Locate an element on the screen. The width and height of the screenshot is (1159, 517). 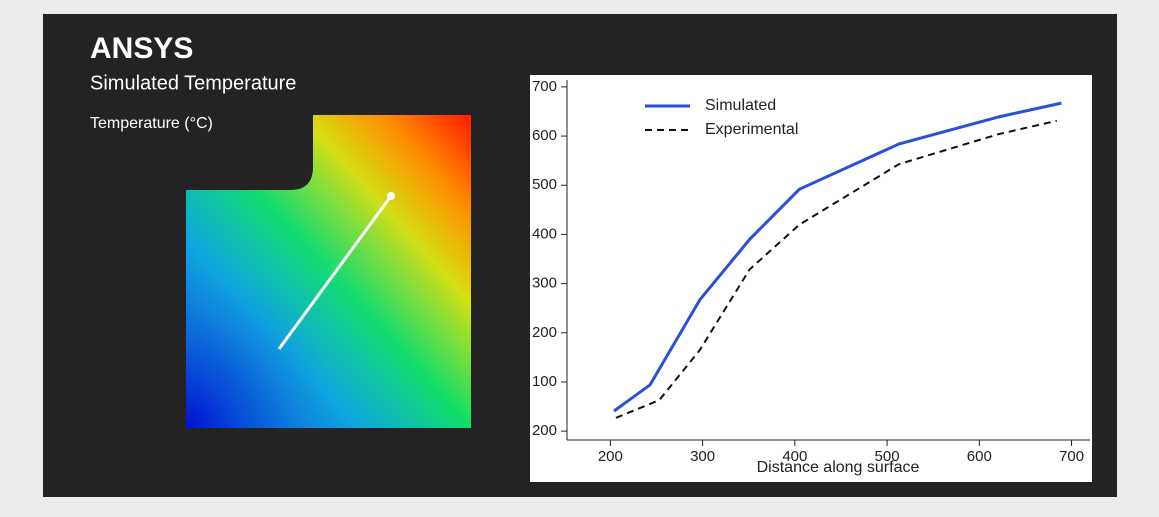
contour-shade is located at coordinates (328, 271).